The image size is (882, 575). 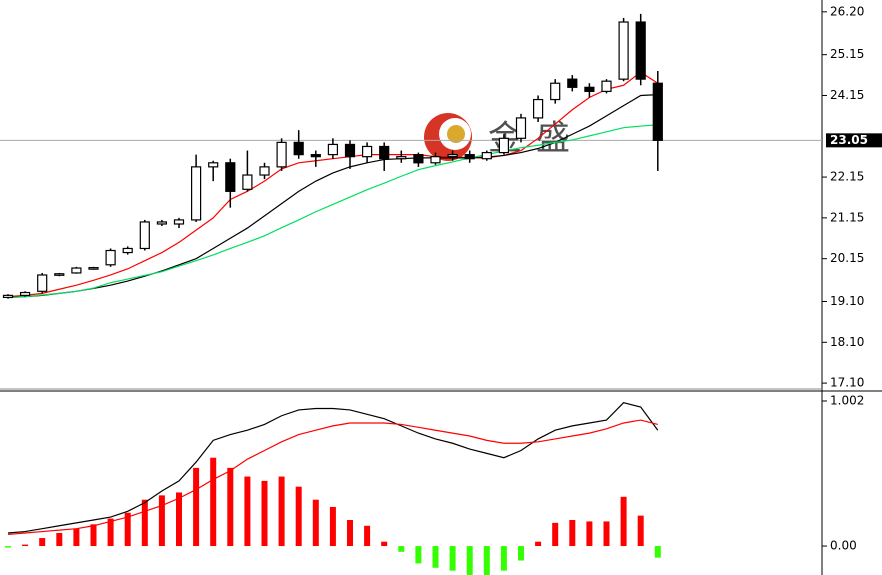 I want to click on y-tick-label: 20.15, so click(x=847, y=258).